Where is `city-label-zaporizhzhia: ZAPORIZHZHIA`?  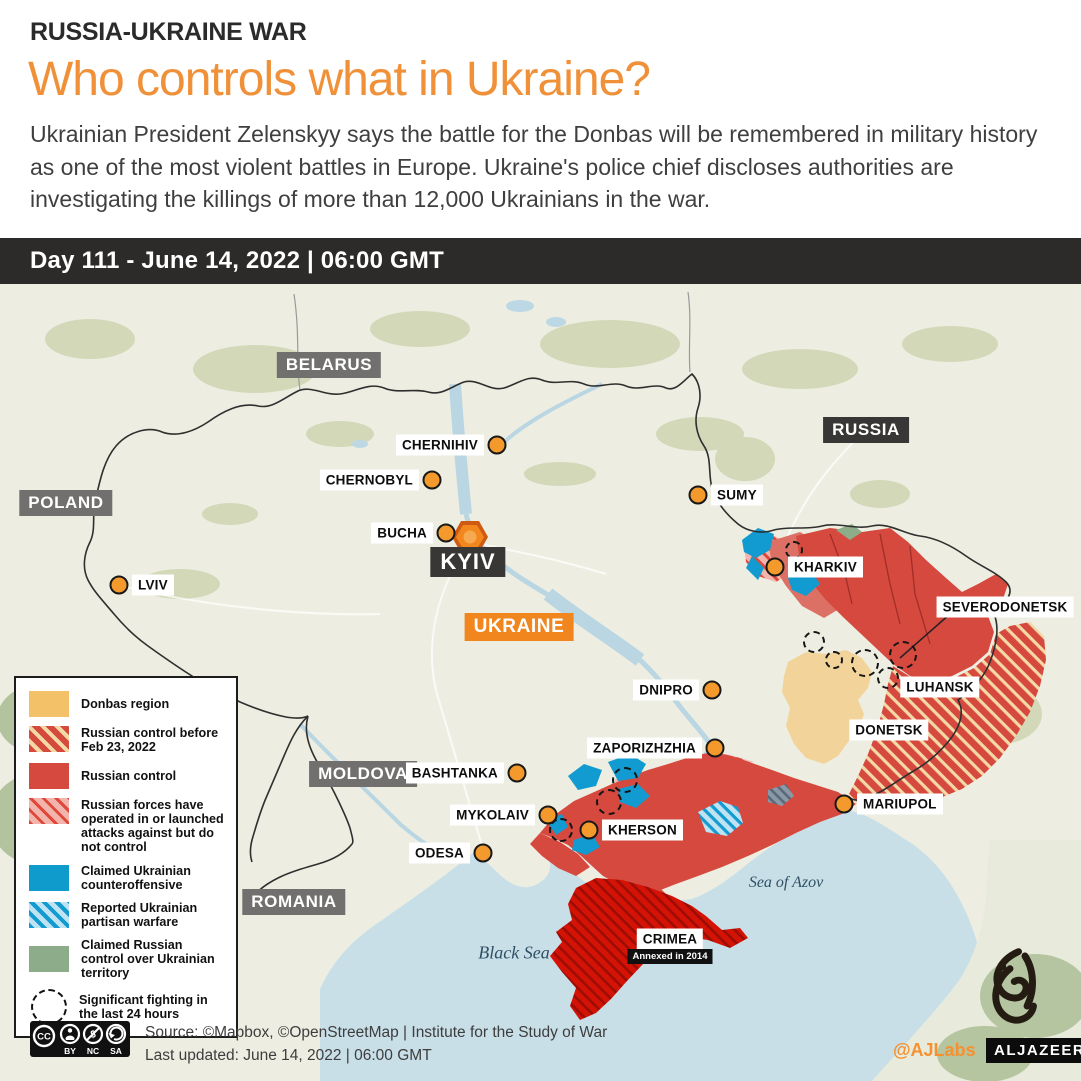 city-label-zaporizhzhia: ZAPORIZHZHIA is located at coordinates (644, 748).